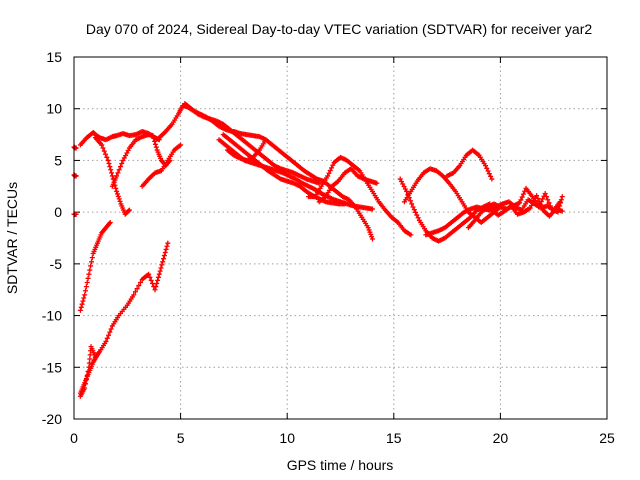  I want to click on x-axis-label: GPS time / hours, so click(340, 465).